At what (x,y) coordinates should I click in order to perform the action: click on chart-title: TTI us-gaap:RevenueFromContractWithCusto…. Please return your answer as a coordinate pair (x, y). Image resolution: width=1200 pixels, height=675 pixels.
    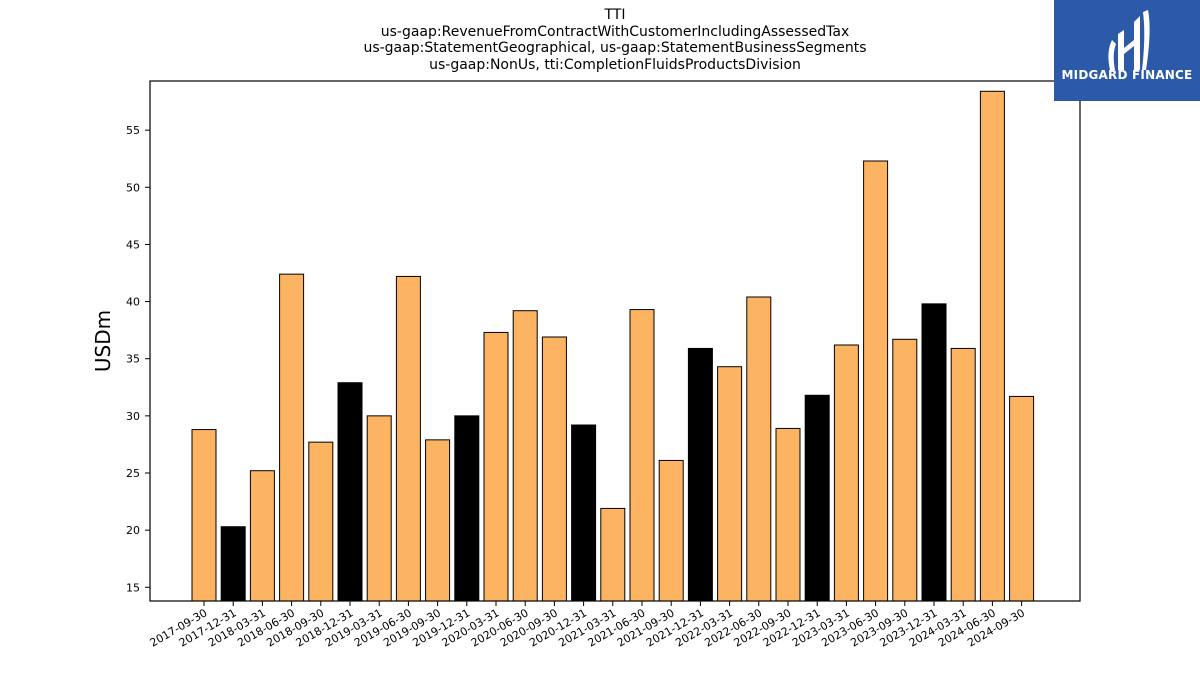
    Looking at the image, I should click on (615, 40).